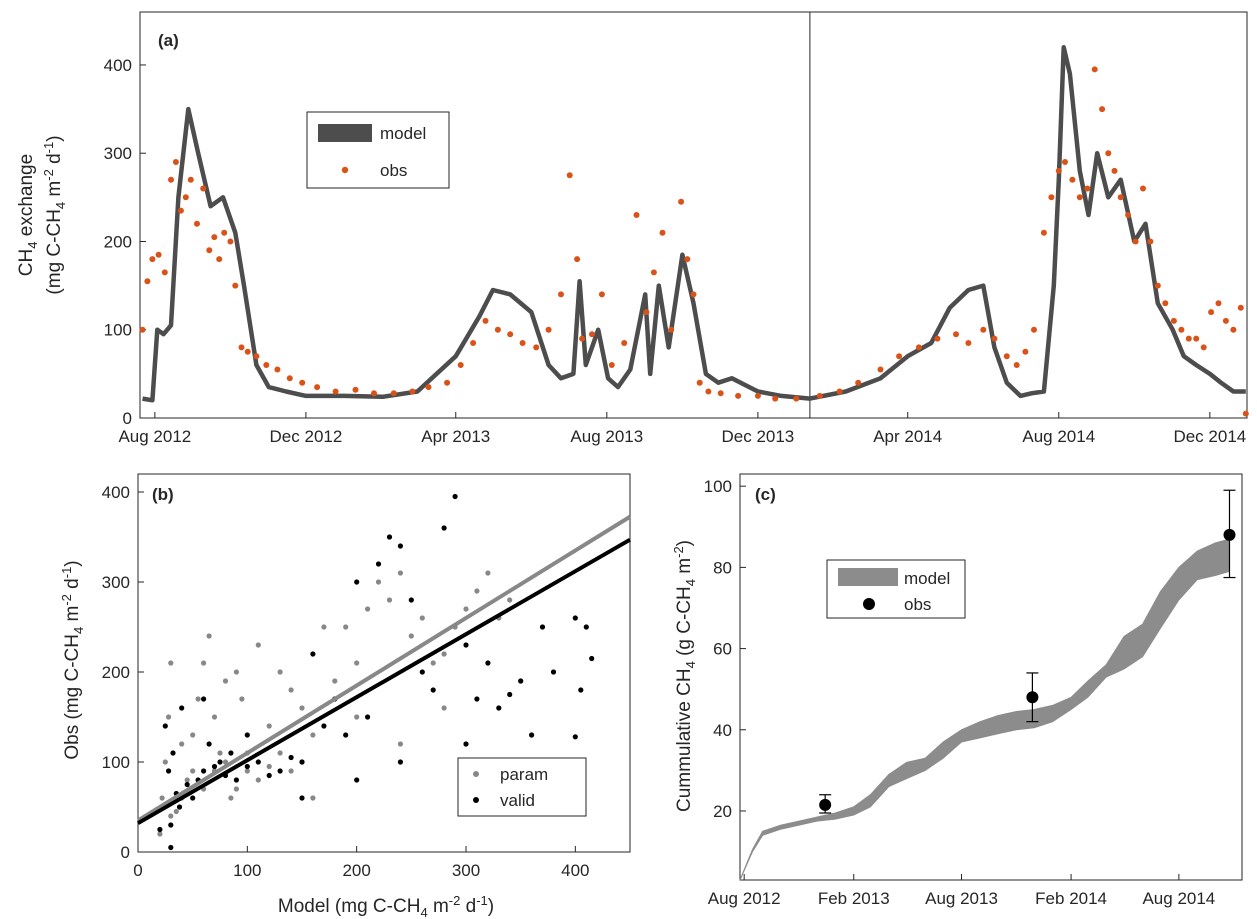 This screenshot has height=919, width=1257. I want to click on ylabel-part: (mg C-CH, so click(54, 252).